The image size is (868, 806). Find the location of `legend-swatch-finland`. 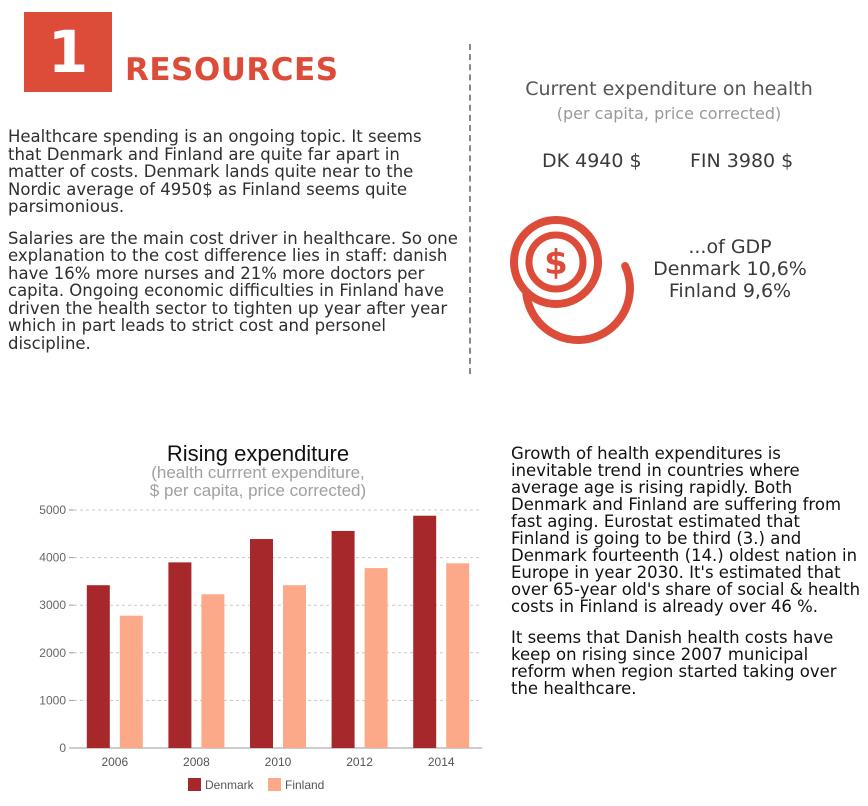

legend-swatch-finland is located at coordinates (274, 784).